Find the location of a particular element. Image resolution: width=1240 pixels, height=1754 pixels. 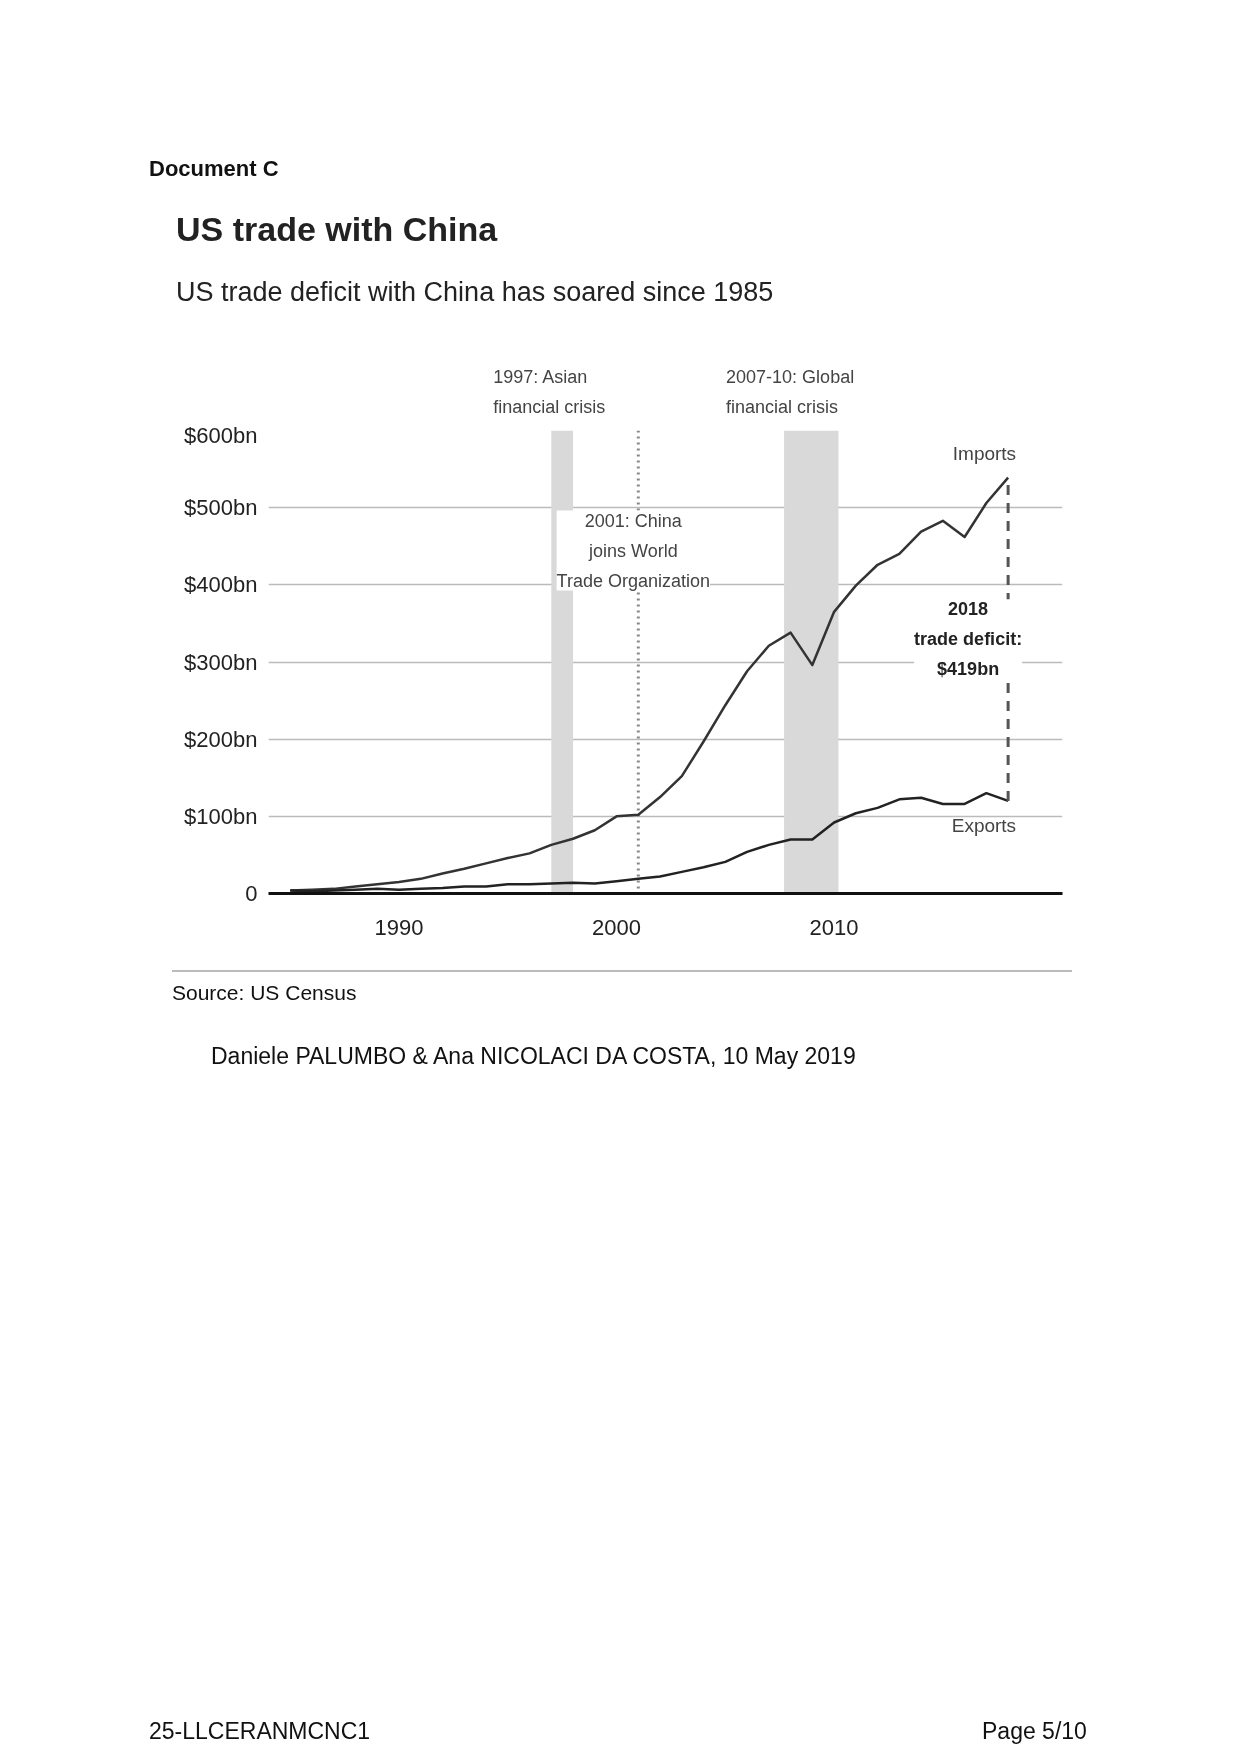

chart-subtitle: US trade deficit with China has soared since 1985 is located at coordinates (475, 292).